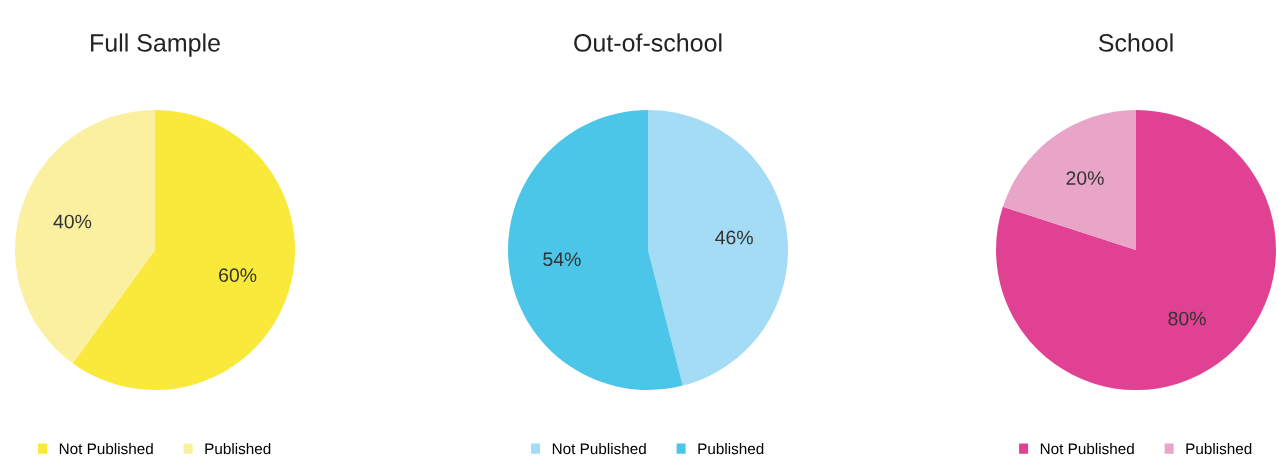  Describe the element at coordinates (1085, 178) in the screenshot. I see `data-label: 20%` at that location.